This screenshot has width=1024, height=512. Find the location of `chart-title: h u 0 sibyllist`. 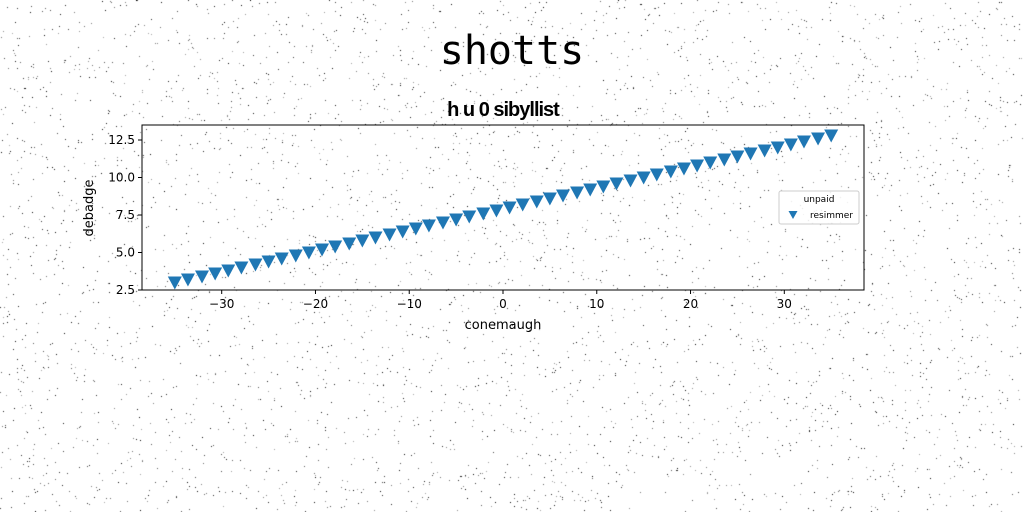

chart-title: h u 0 sibyllist is located at coordinates (503, 110).